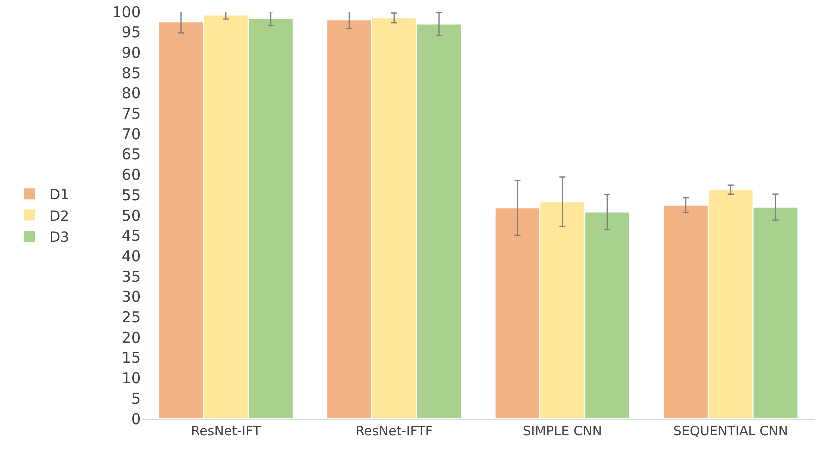 Image resolution: width=825 pixels, height=449 pixels. What do you see at coordinates (131, 358) in the screenshot?
I see `y-tick-label: 15` at bounding box center [131, 358].